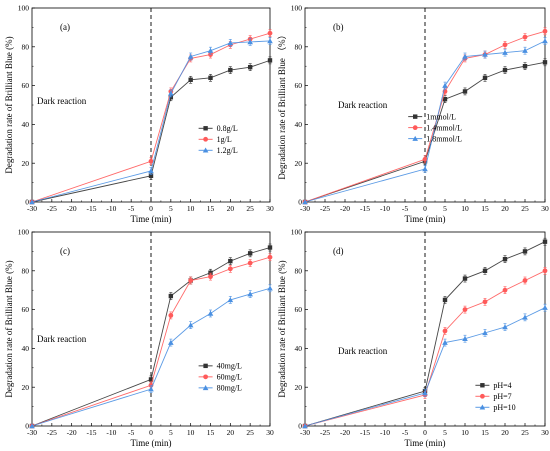 The height and width of the screenshot is (451, 550). Describe the element at coordinates (227, 128) in the screenshot. I see `legend-entry: 0.8g/L` at that location.